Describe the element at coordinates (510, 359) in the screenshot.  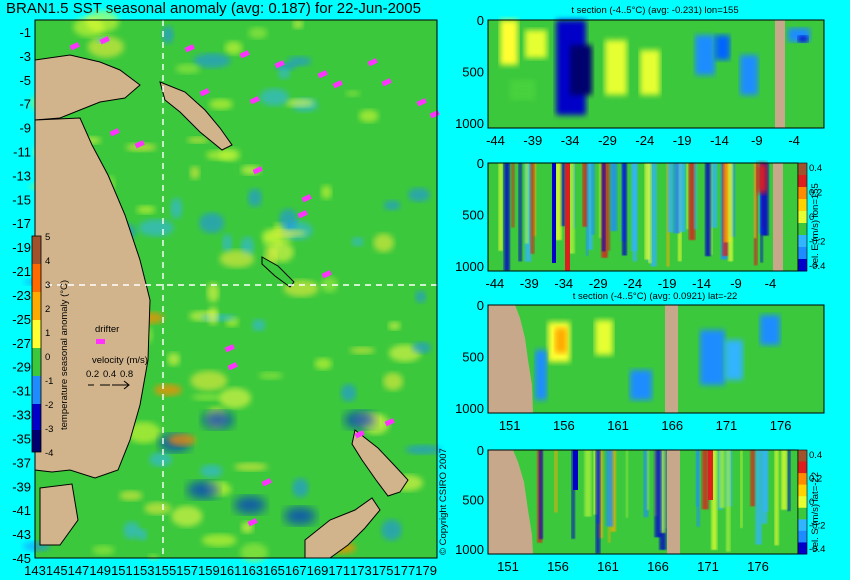
I see `panel3-land-shelf` at that location.